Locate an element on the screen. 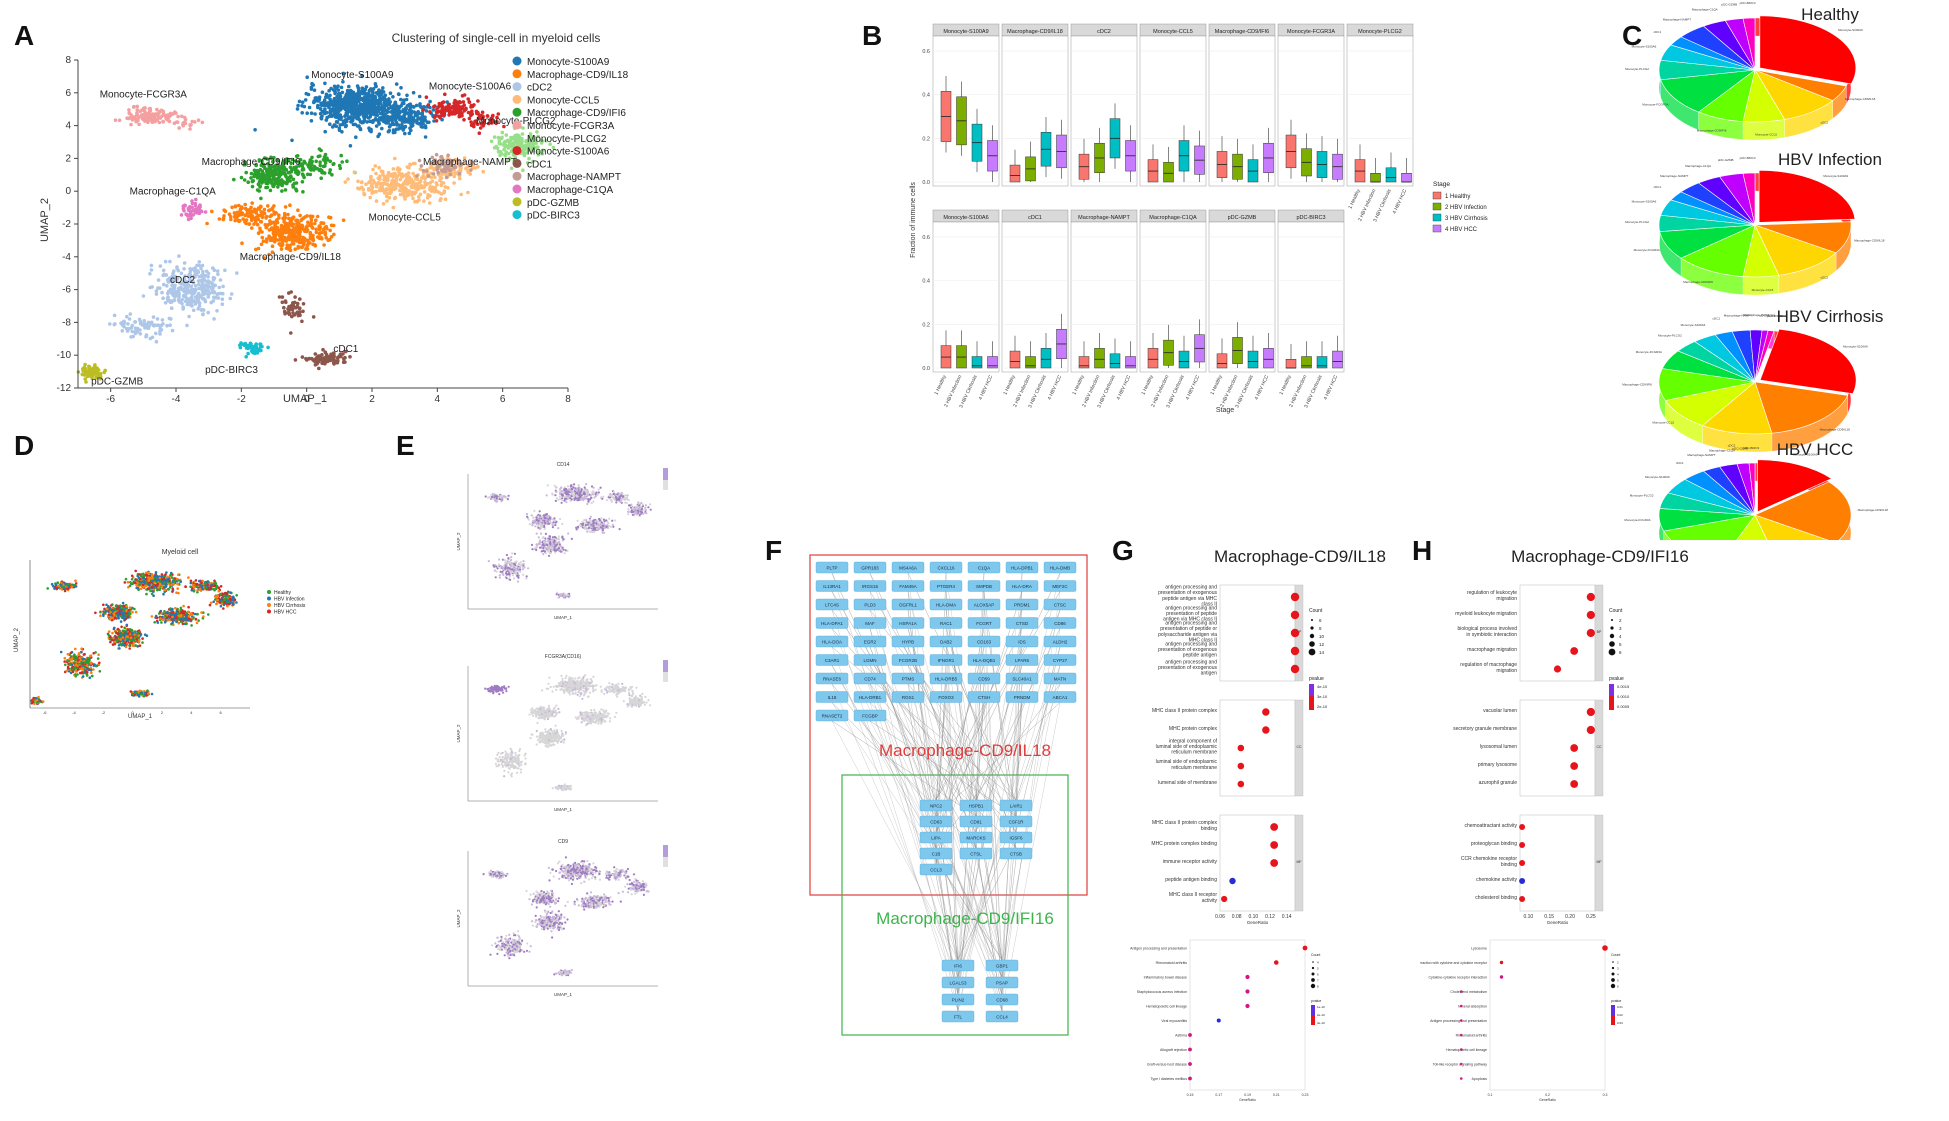 This screenshot has height=1121, width=1949. y-tick-label: -2 is located at coordinates (66, 224).